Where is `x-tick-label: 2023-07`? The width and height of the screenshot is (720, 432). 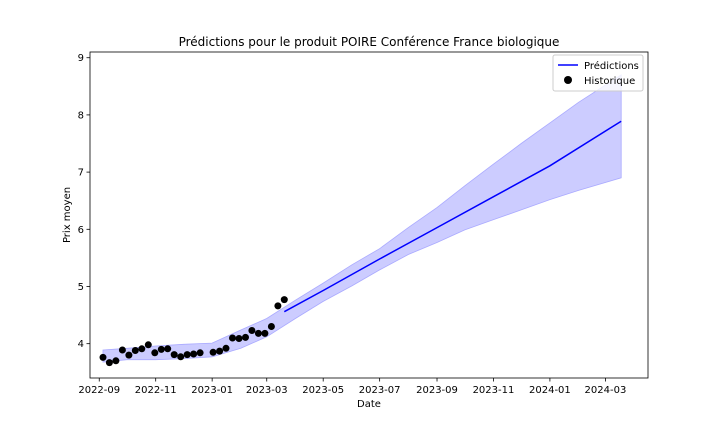
x-tick-label: 2023-07 is located at coordinates (380, 390).